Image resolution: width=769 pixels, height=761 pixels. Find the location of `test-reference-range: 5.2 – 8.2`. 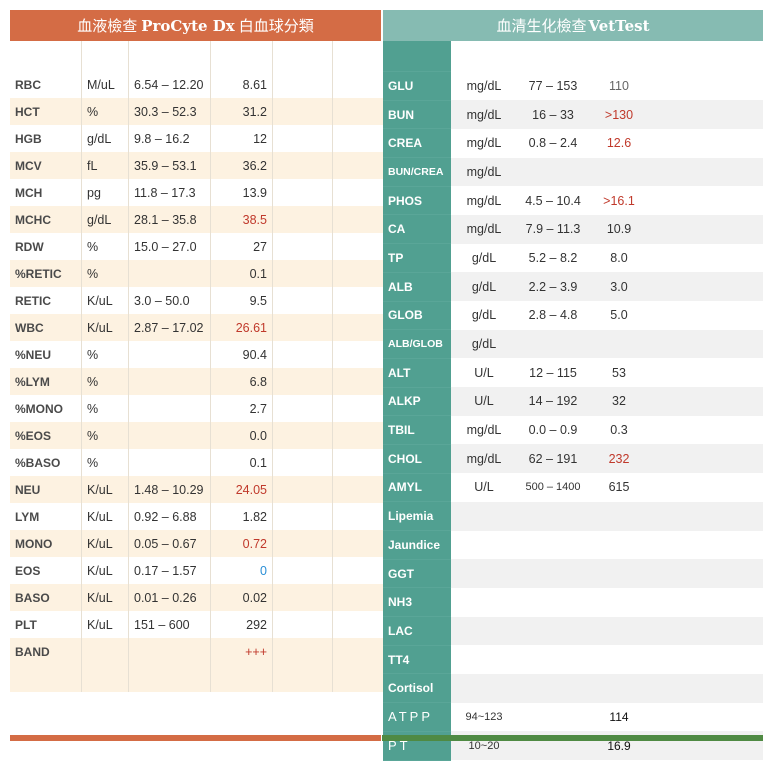

test-reference-range: 5.2 – 8.2 is located at coordinates (553, 258).